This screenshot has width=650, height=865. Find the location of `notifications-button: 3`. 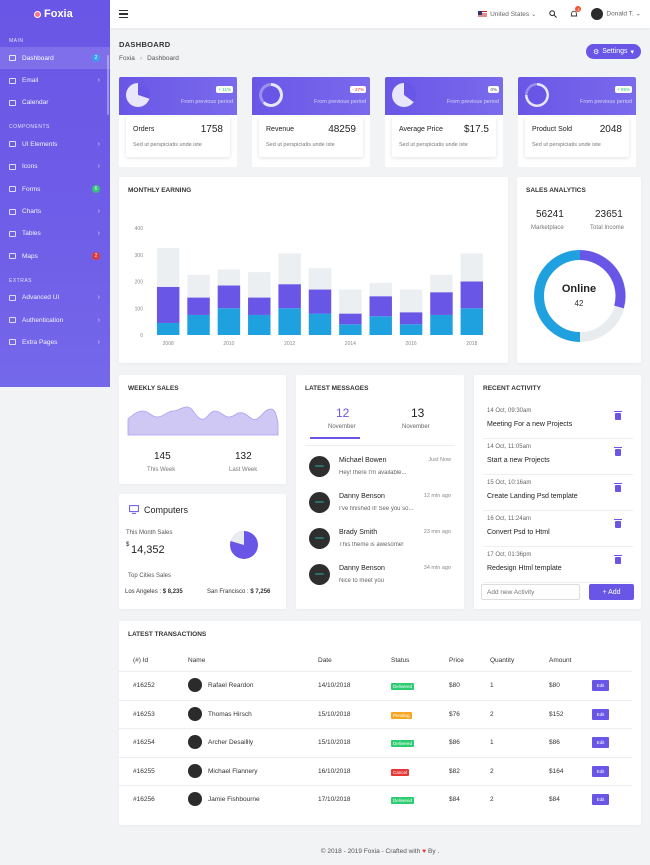

notifications-button: 3 is located at coordinates (576, 12).